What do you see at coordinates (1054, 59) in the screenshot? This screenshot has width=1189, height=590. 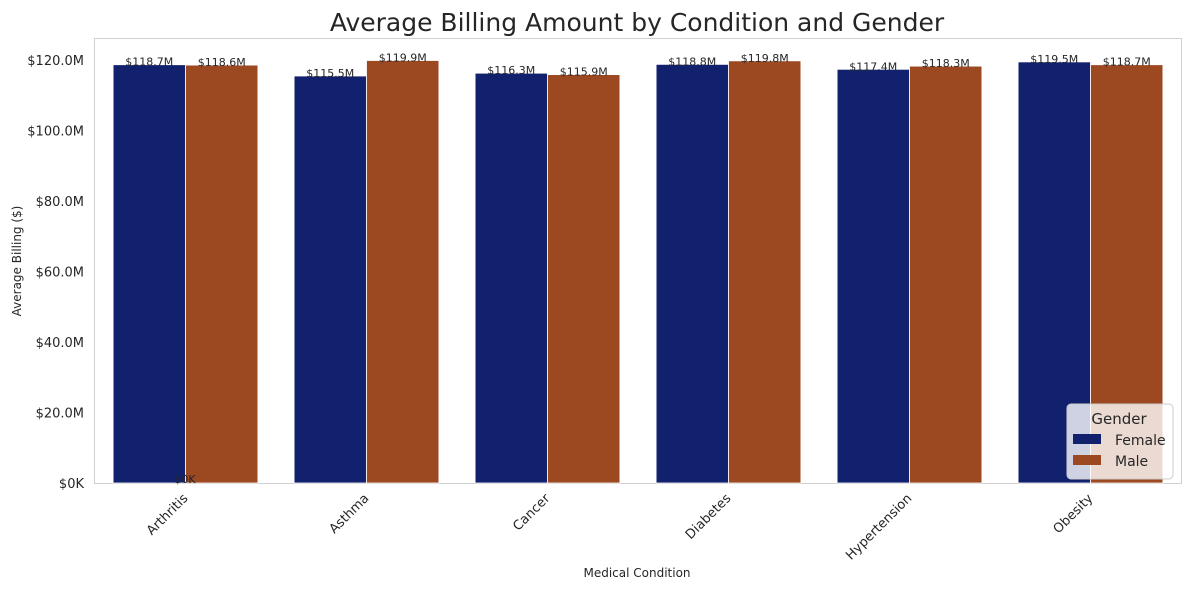 I see `data-label-obesity-female: $119.5M` at bounding box center [1054, 59].